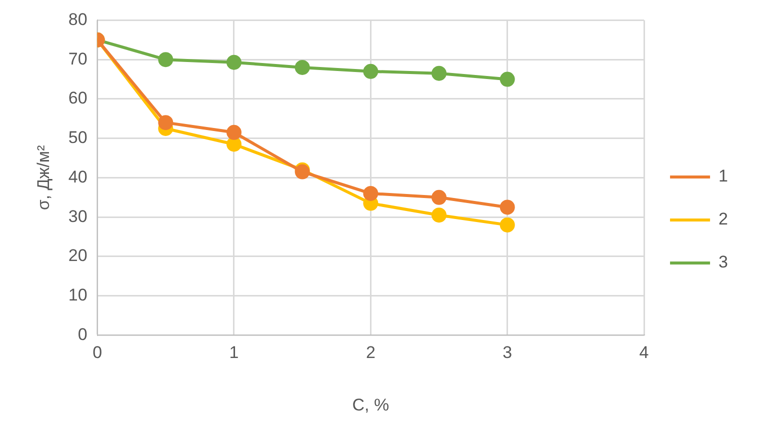 The height and width of the screenshot is (430, 778). What do you see at coordinates (234, 352) in the screenshot?
I see `x-tick-label: 1` at bounding box center [234, 352].